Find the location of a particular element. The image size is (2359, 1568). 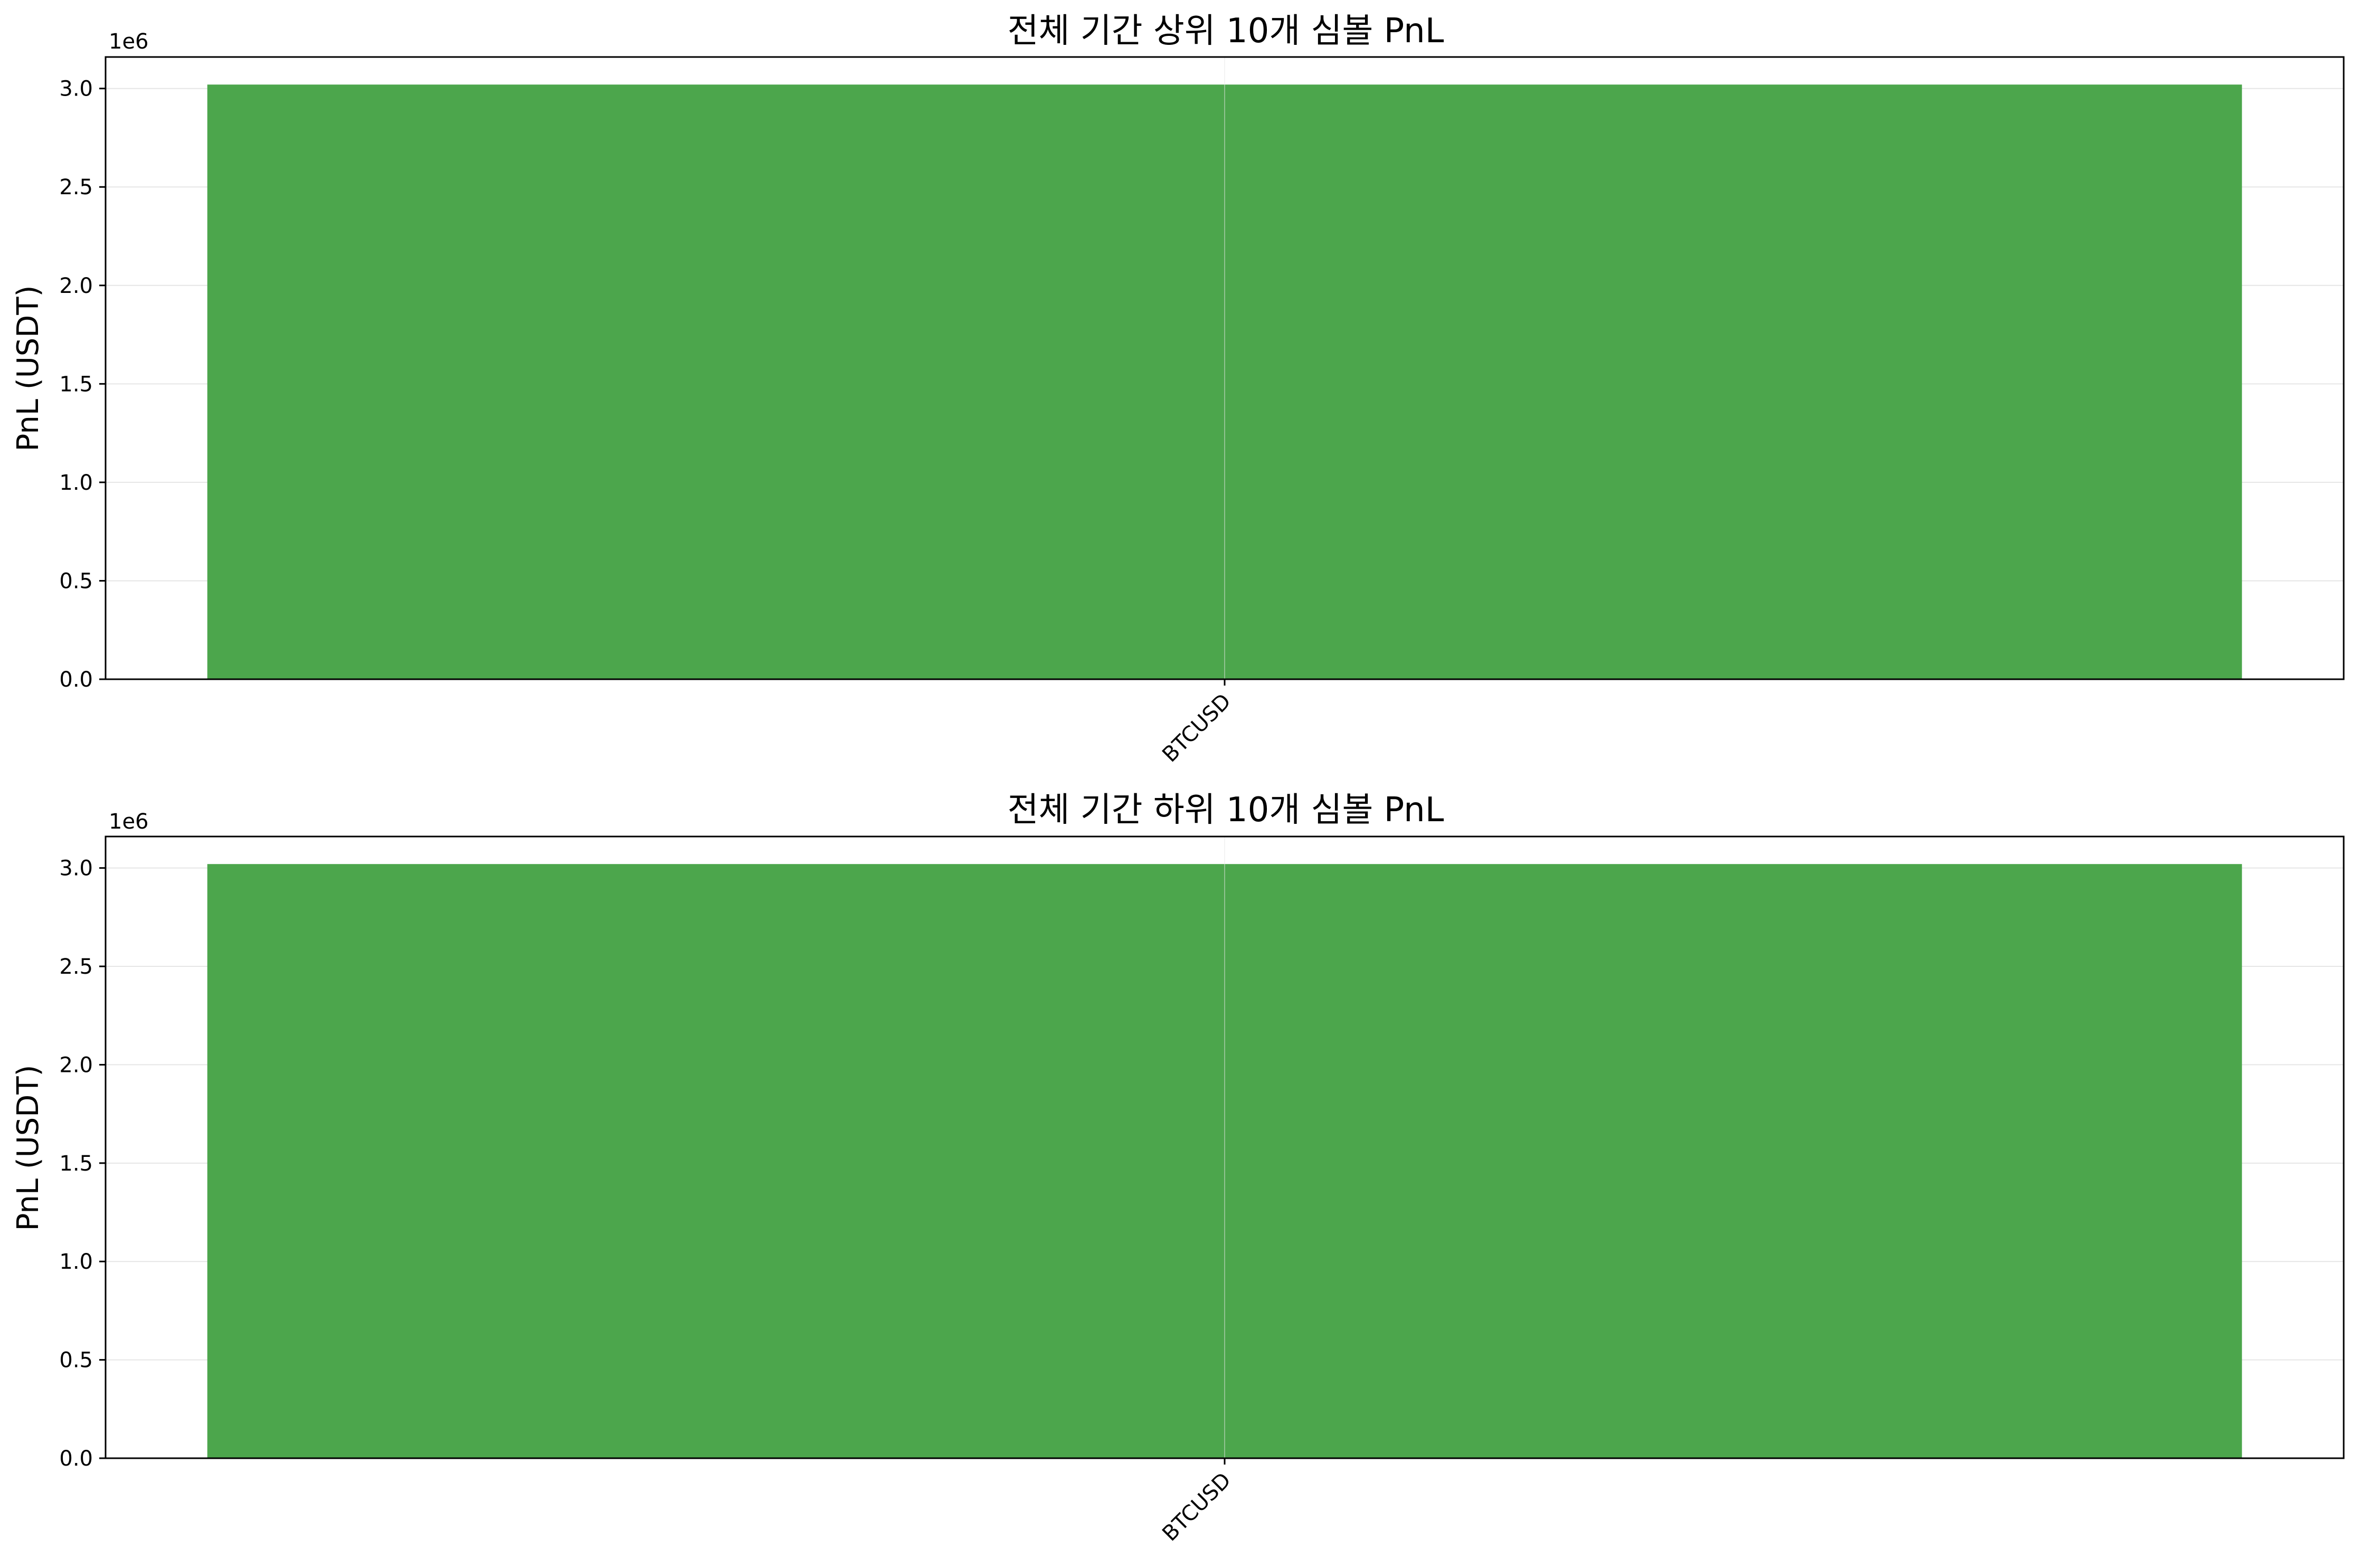

chart-top-offset-label: 1e6 is located at coordinates (129, 42).